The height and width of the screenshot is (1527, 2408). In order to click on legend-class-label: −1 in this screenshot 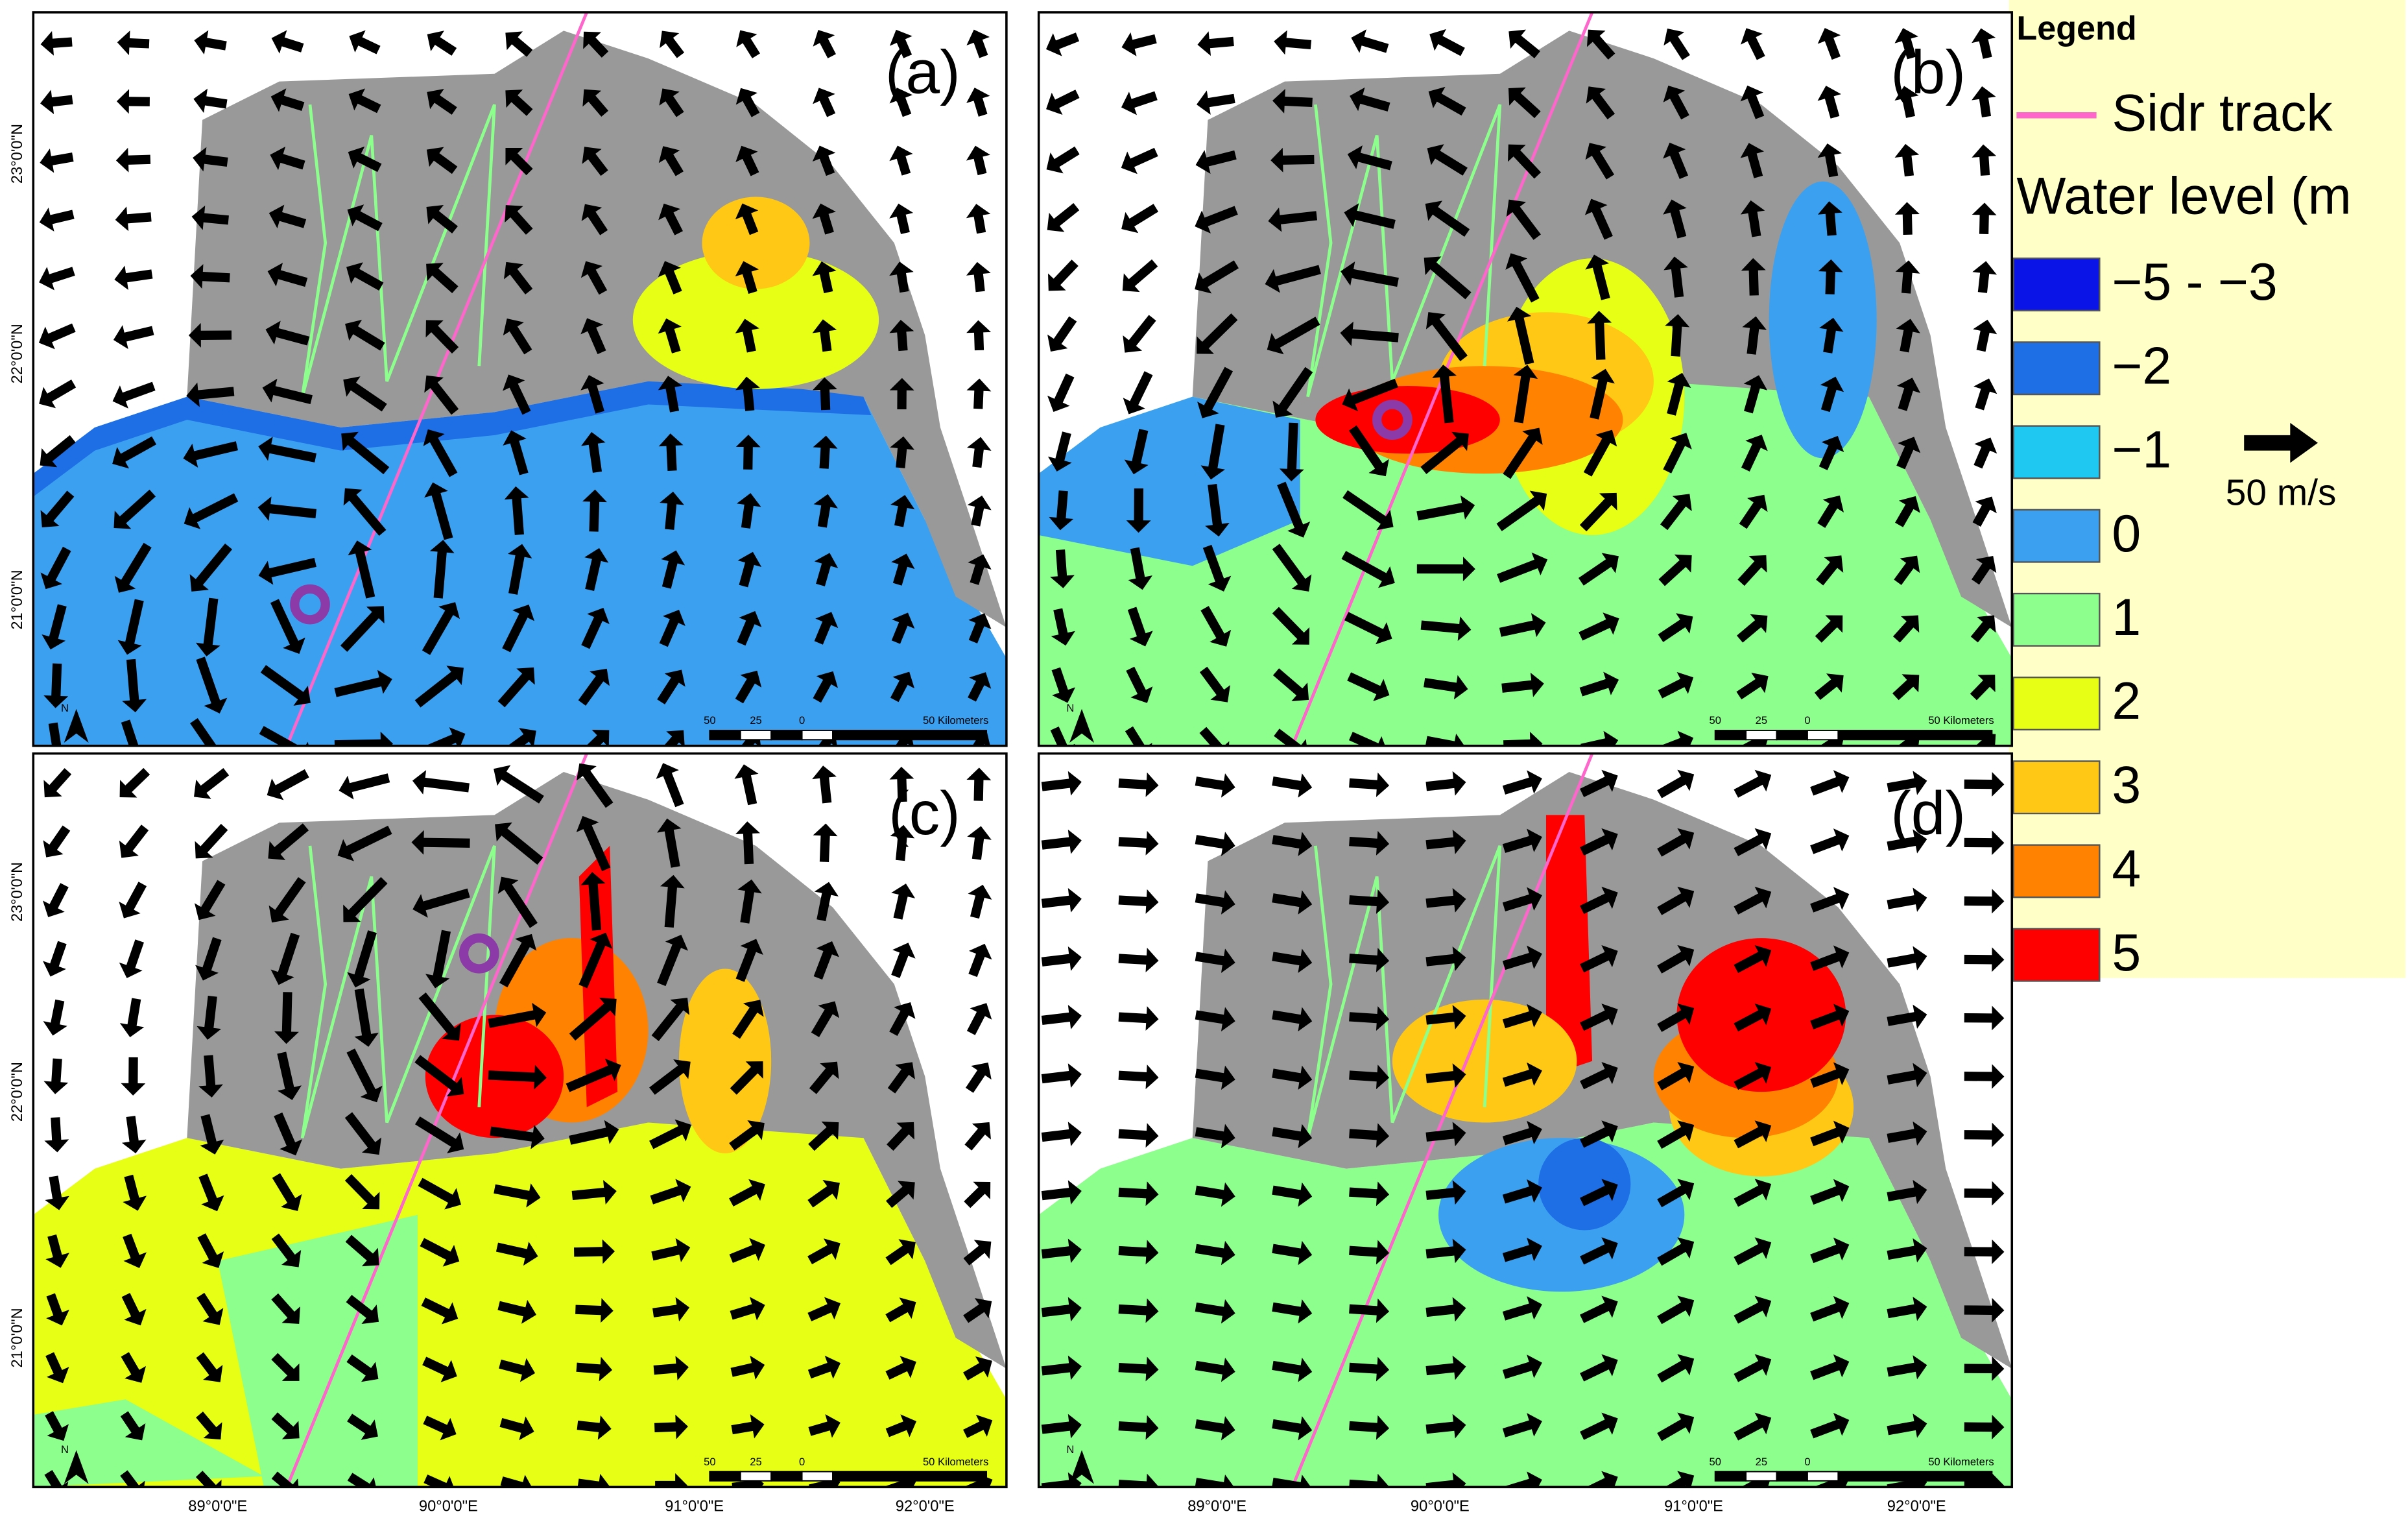, I will do `click(2141, 450)`.